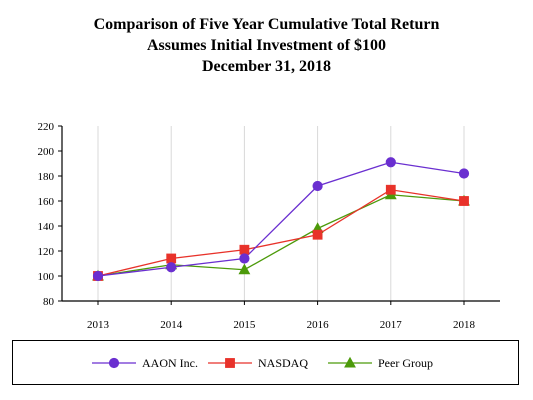  Describe the element at coordinates (230, 363) in the screenshot. I see `legend-marker-nasdaq` at that location.